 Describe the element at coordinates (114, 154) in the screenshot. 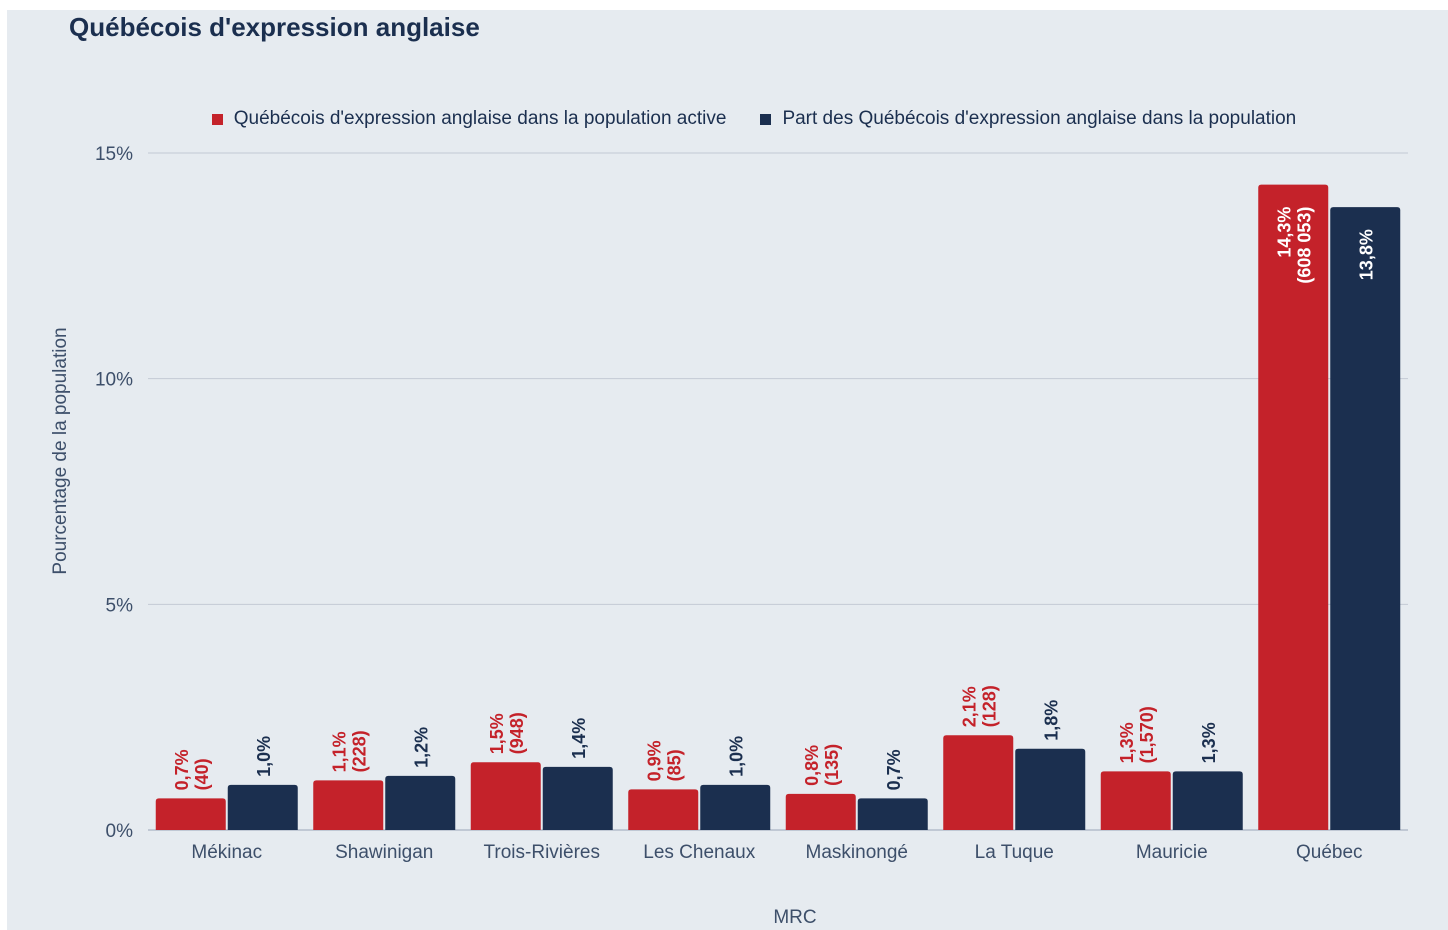

I see `y-tick-label: 15%` at that location.